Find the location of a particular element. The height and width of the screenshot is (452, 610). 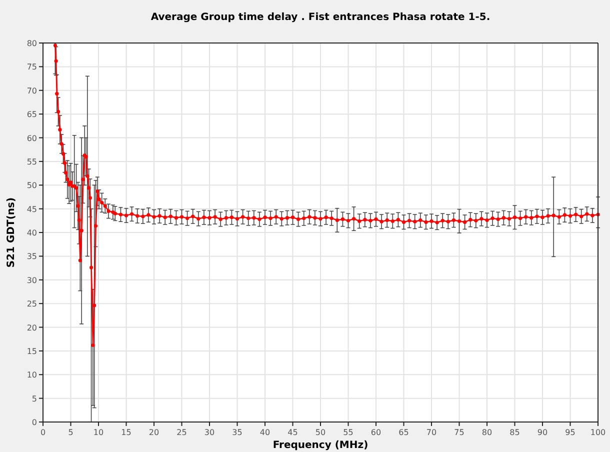

x-tick-label: 35 is located at coordinates (237, 432).